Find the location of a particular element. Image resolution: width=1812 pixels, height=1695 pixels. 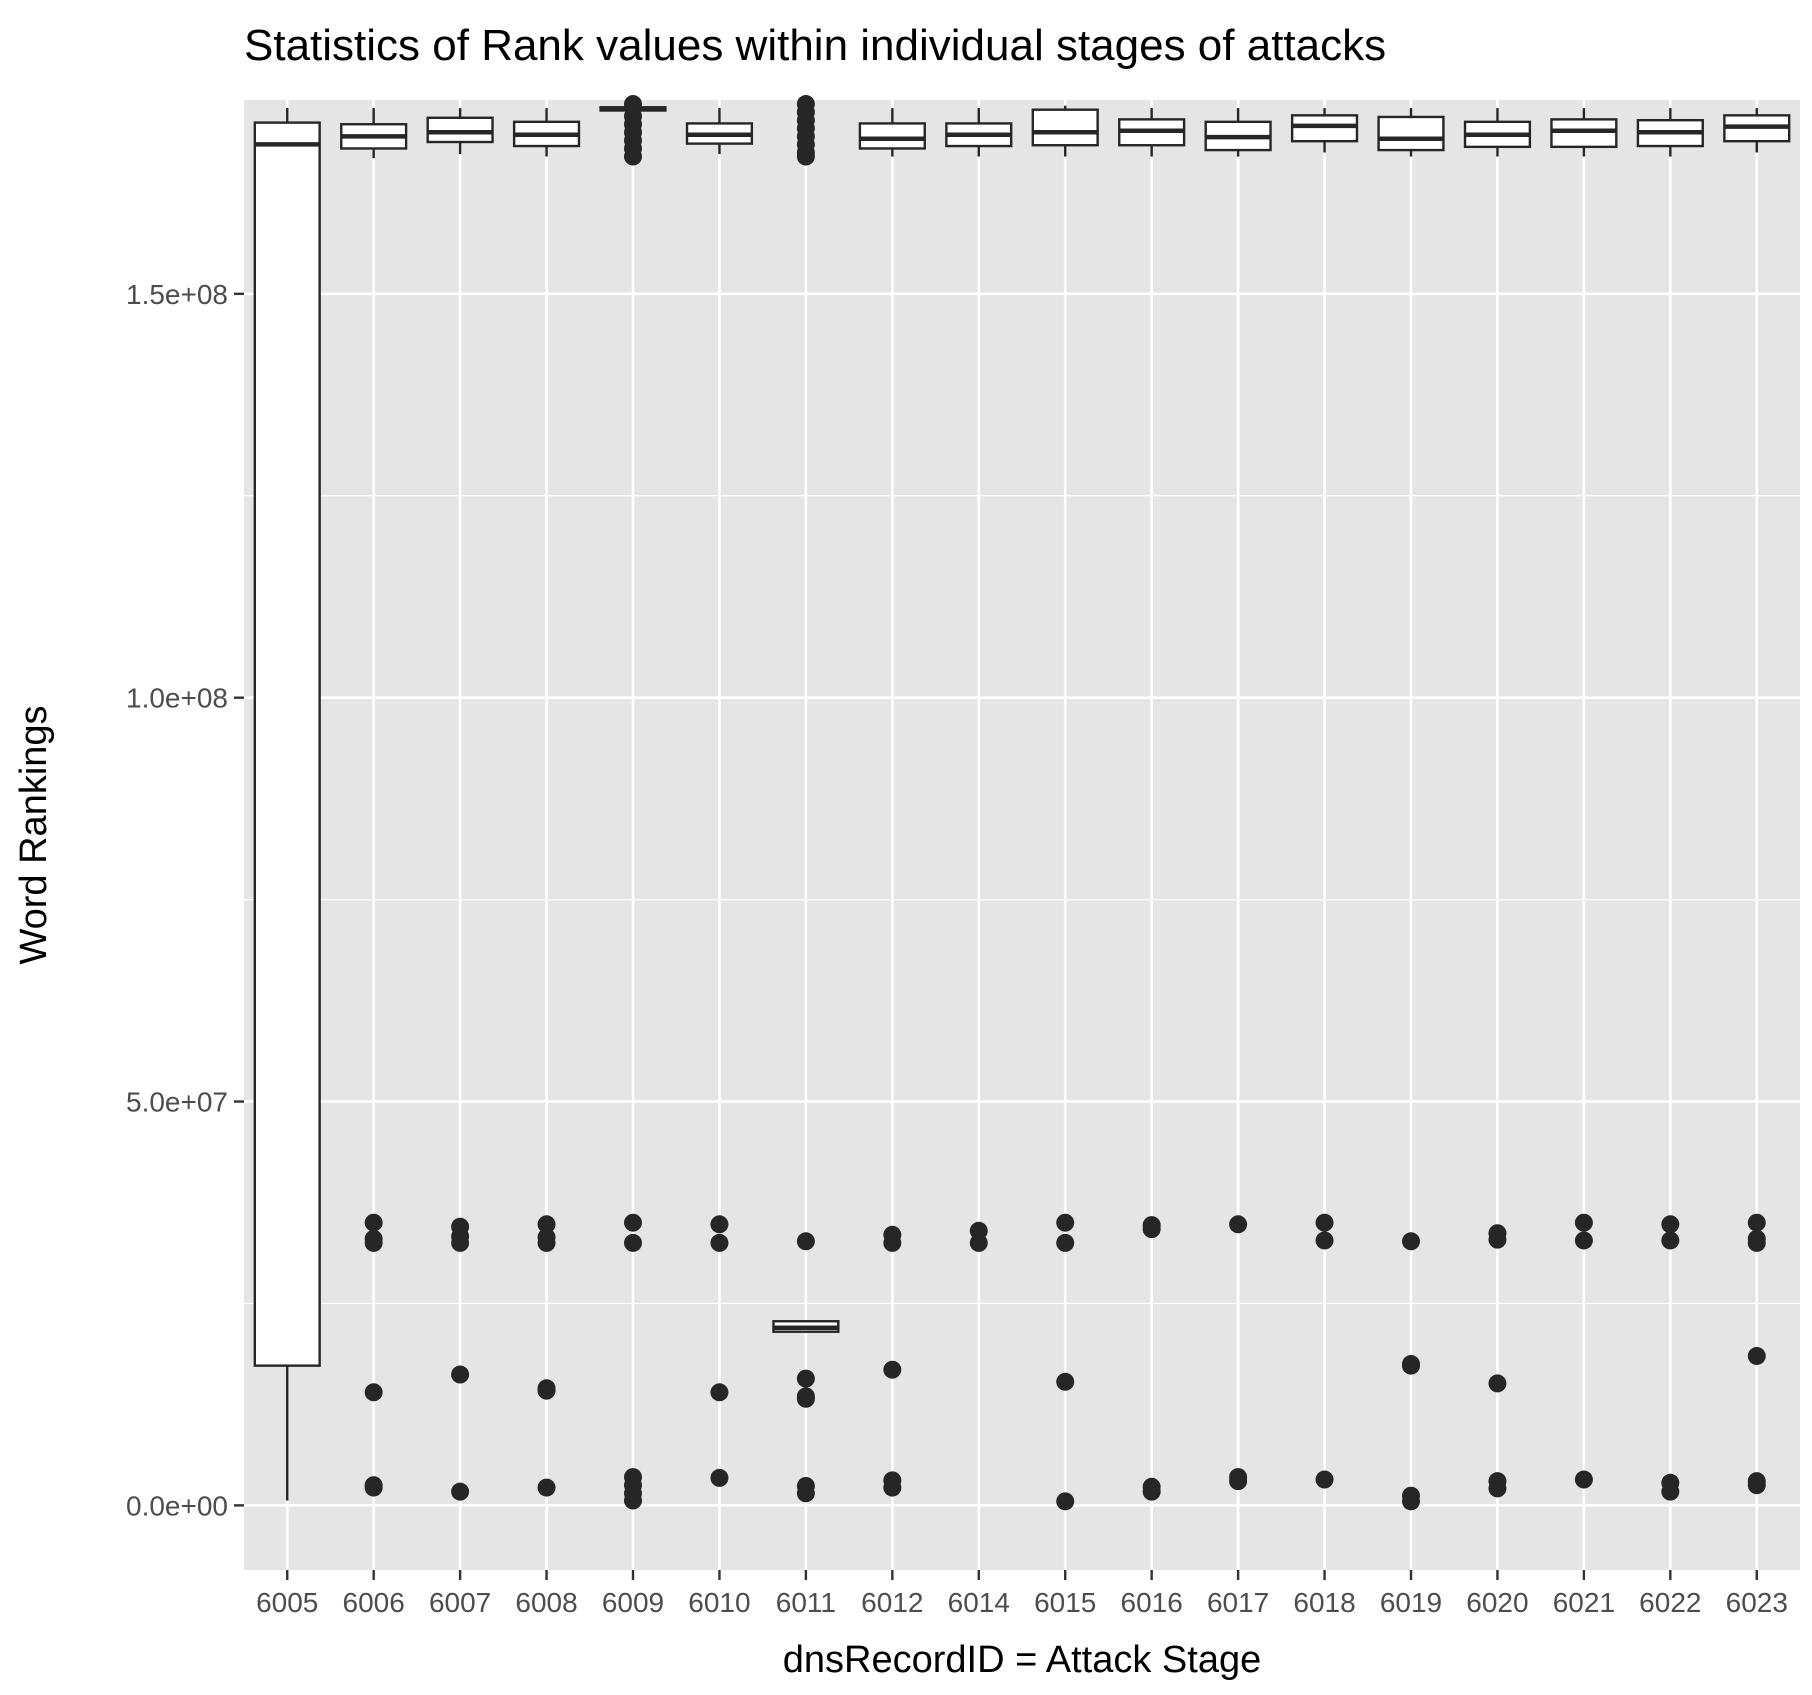

y-tick-label: 1.0e+08 is located at coordinates (177, 698).